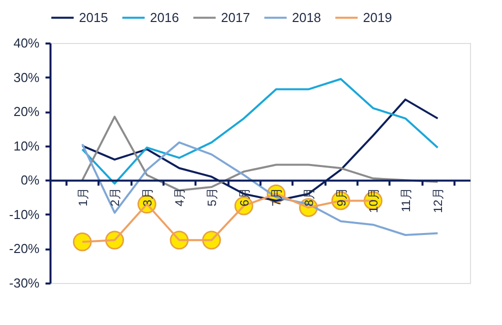 This screenshot has height=325, width=502. I want to click on y-tick-label: 40%, so click(26, 43).